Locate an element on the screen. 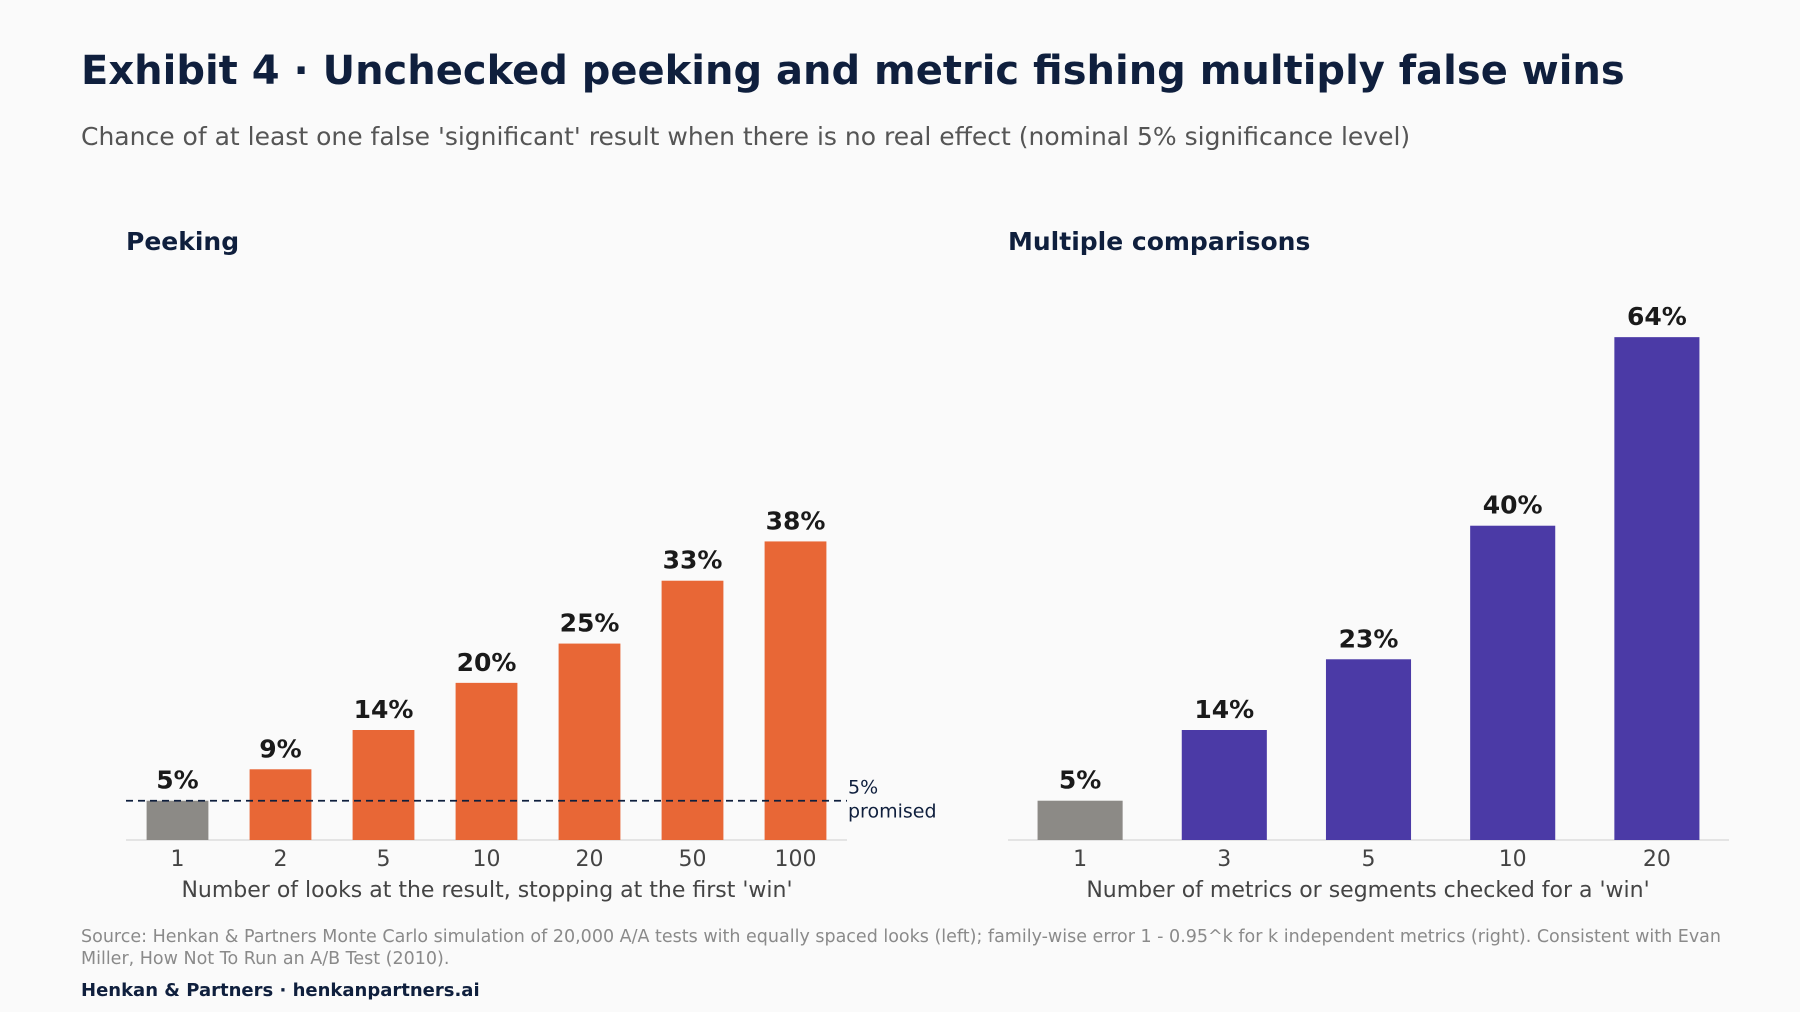  peeking-value-label-50: 33% is located at coordinates (693, 560).